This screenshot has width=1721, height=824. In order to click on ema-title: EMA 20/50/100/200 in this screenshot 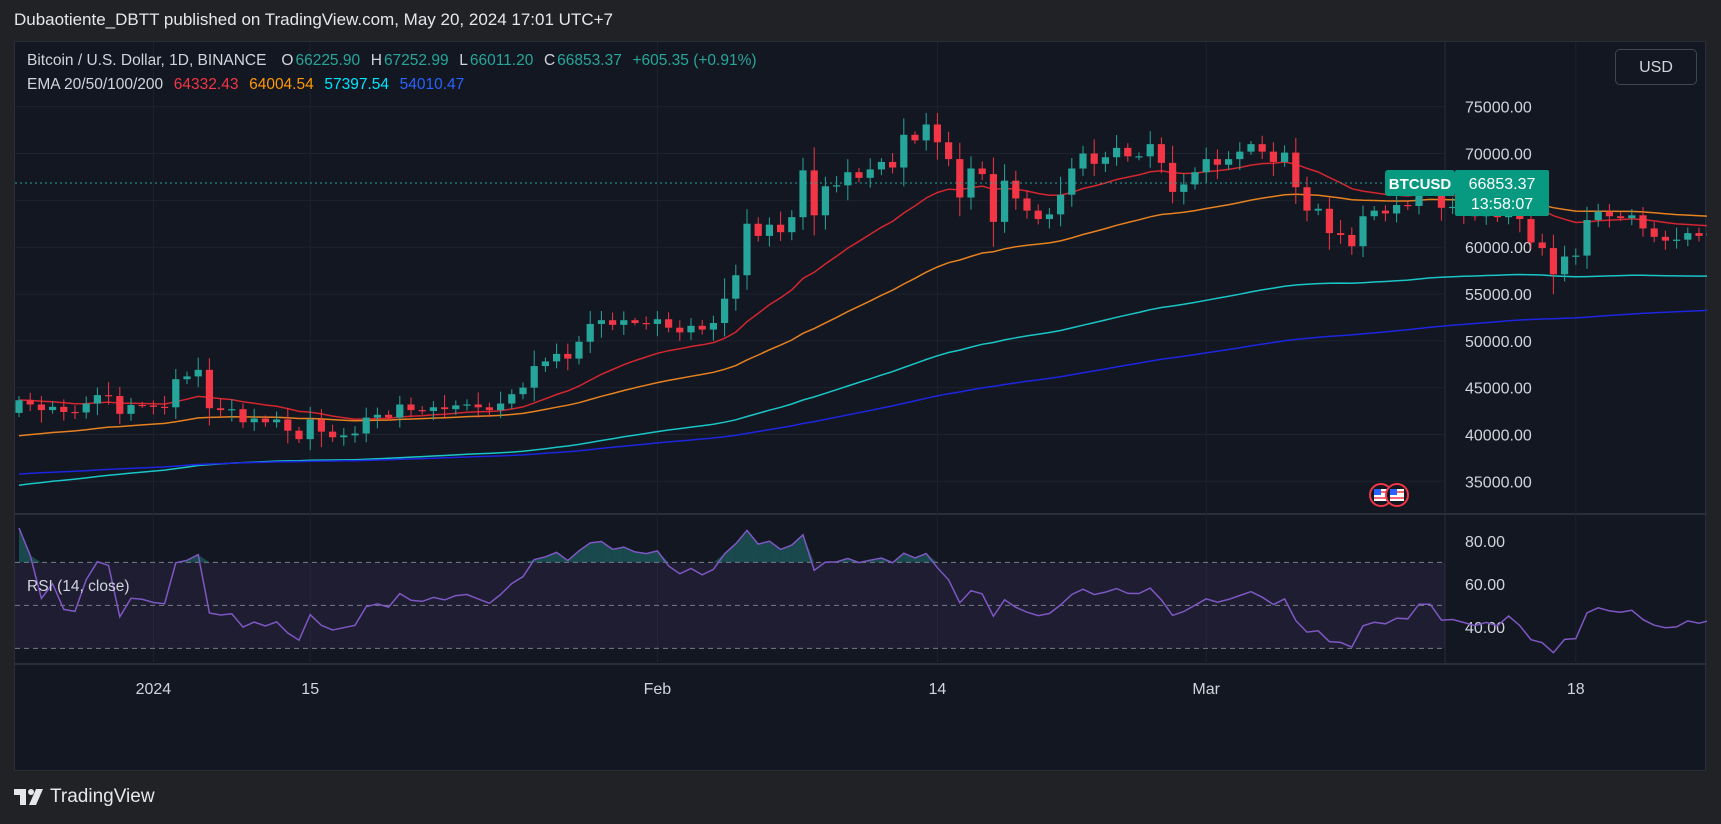, I will do `click(95, 84)`.